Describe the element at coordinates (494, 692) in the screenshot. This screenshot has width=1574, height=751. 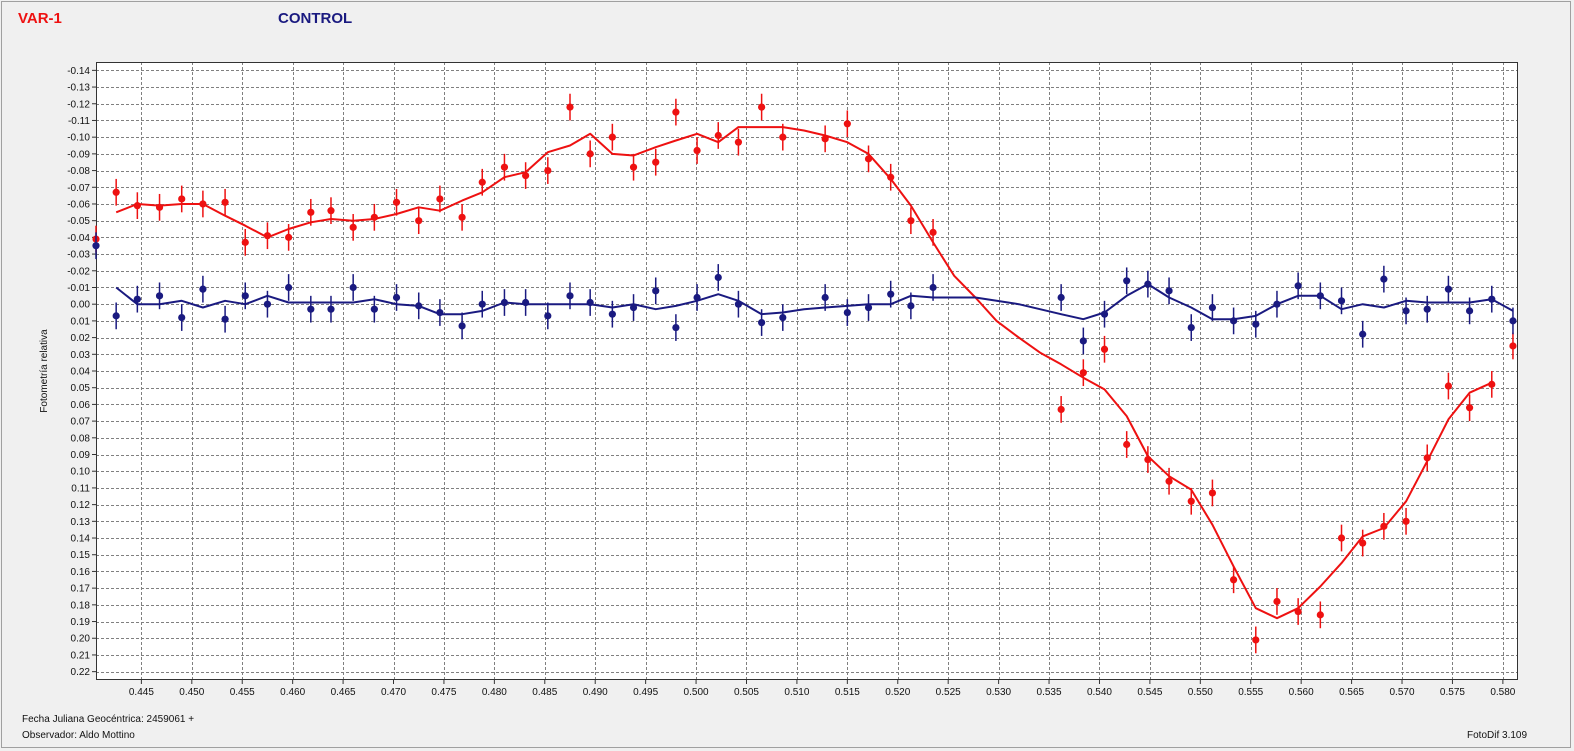
I see `x-tick-label: 0.480` at that location.